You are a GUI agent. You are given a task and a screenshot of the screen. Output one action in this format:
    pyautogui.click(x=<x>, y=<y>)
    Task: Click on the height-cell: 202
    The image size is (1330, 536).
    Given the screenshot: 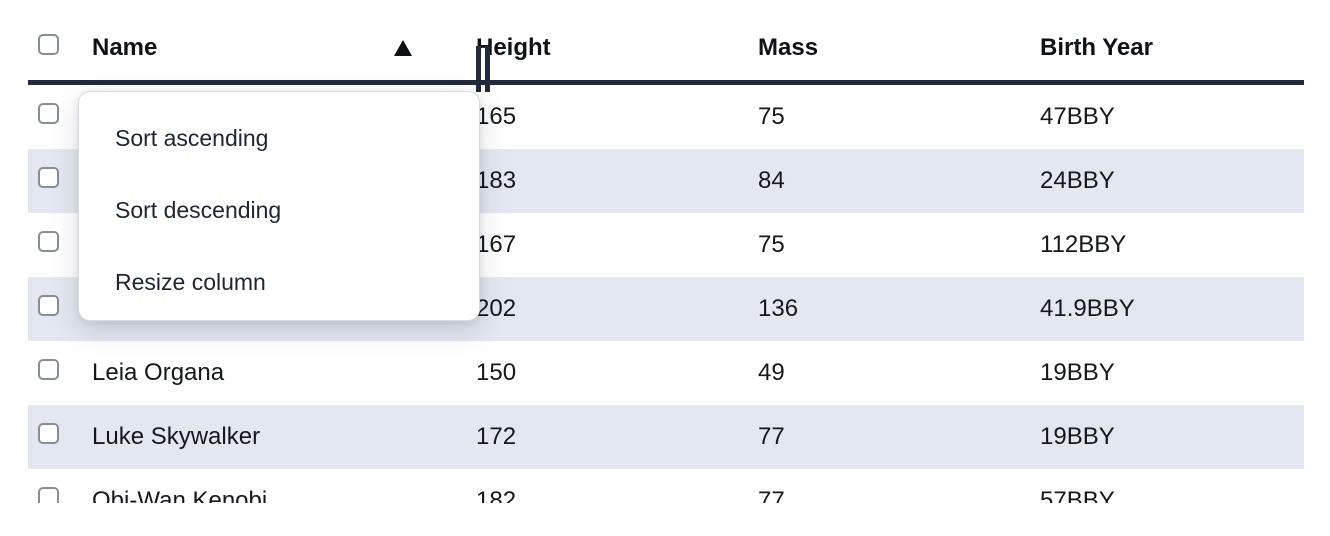 What is the action you would take?
    pyautogui.click(x=496, y=308)
    